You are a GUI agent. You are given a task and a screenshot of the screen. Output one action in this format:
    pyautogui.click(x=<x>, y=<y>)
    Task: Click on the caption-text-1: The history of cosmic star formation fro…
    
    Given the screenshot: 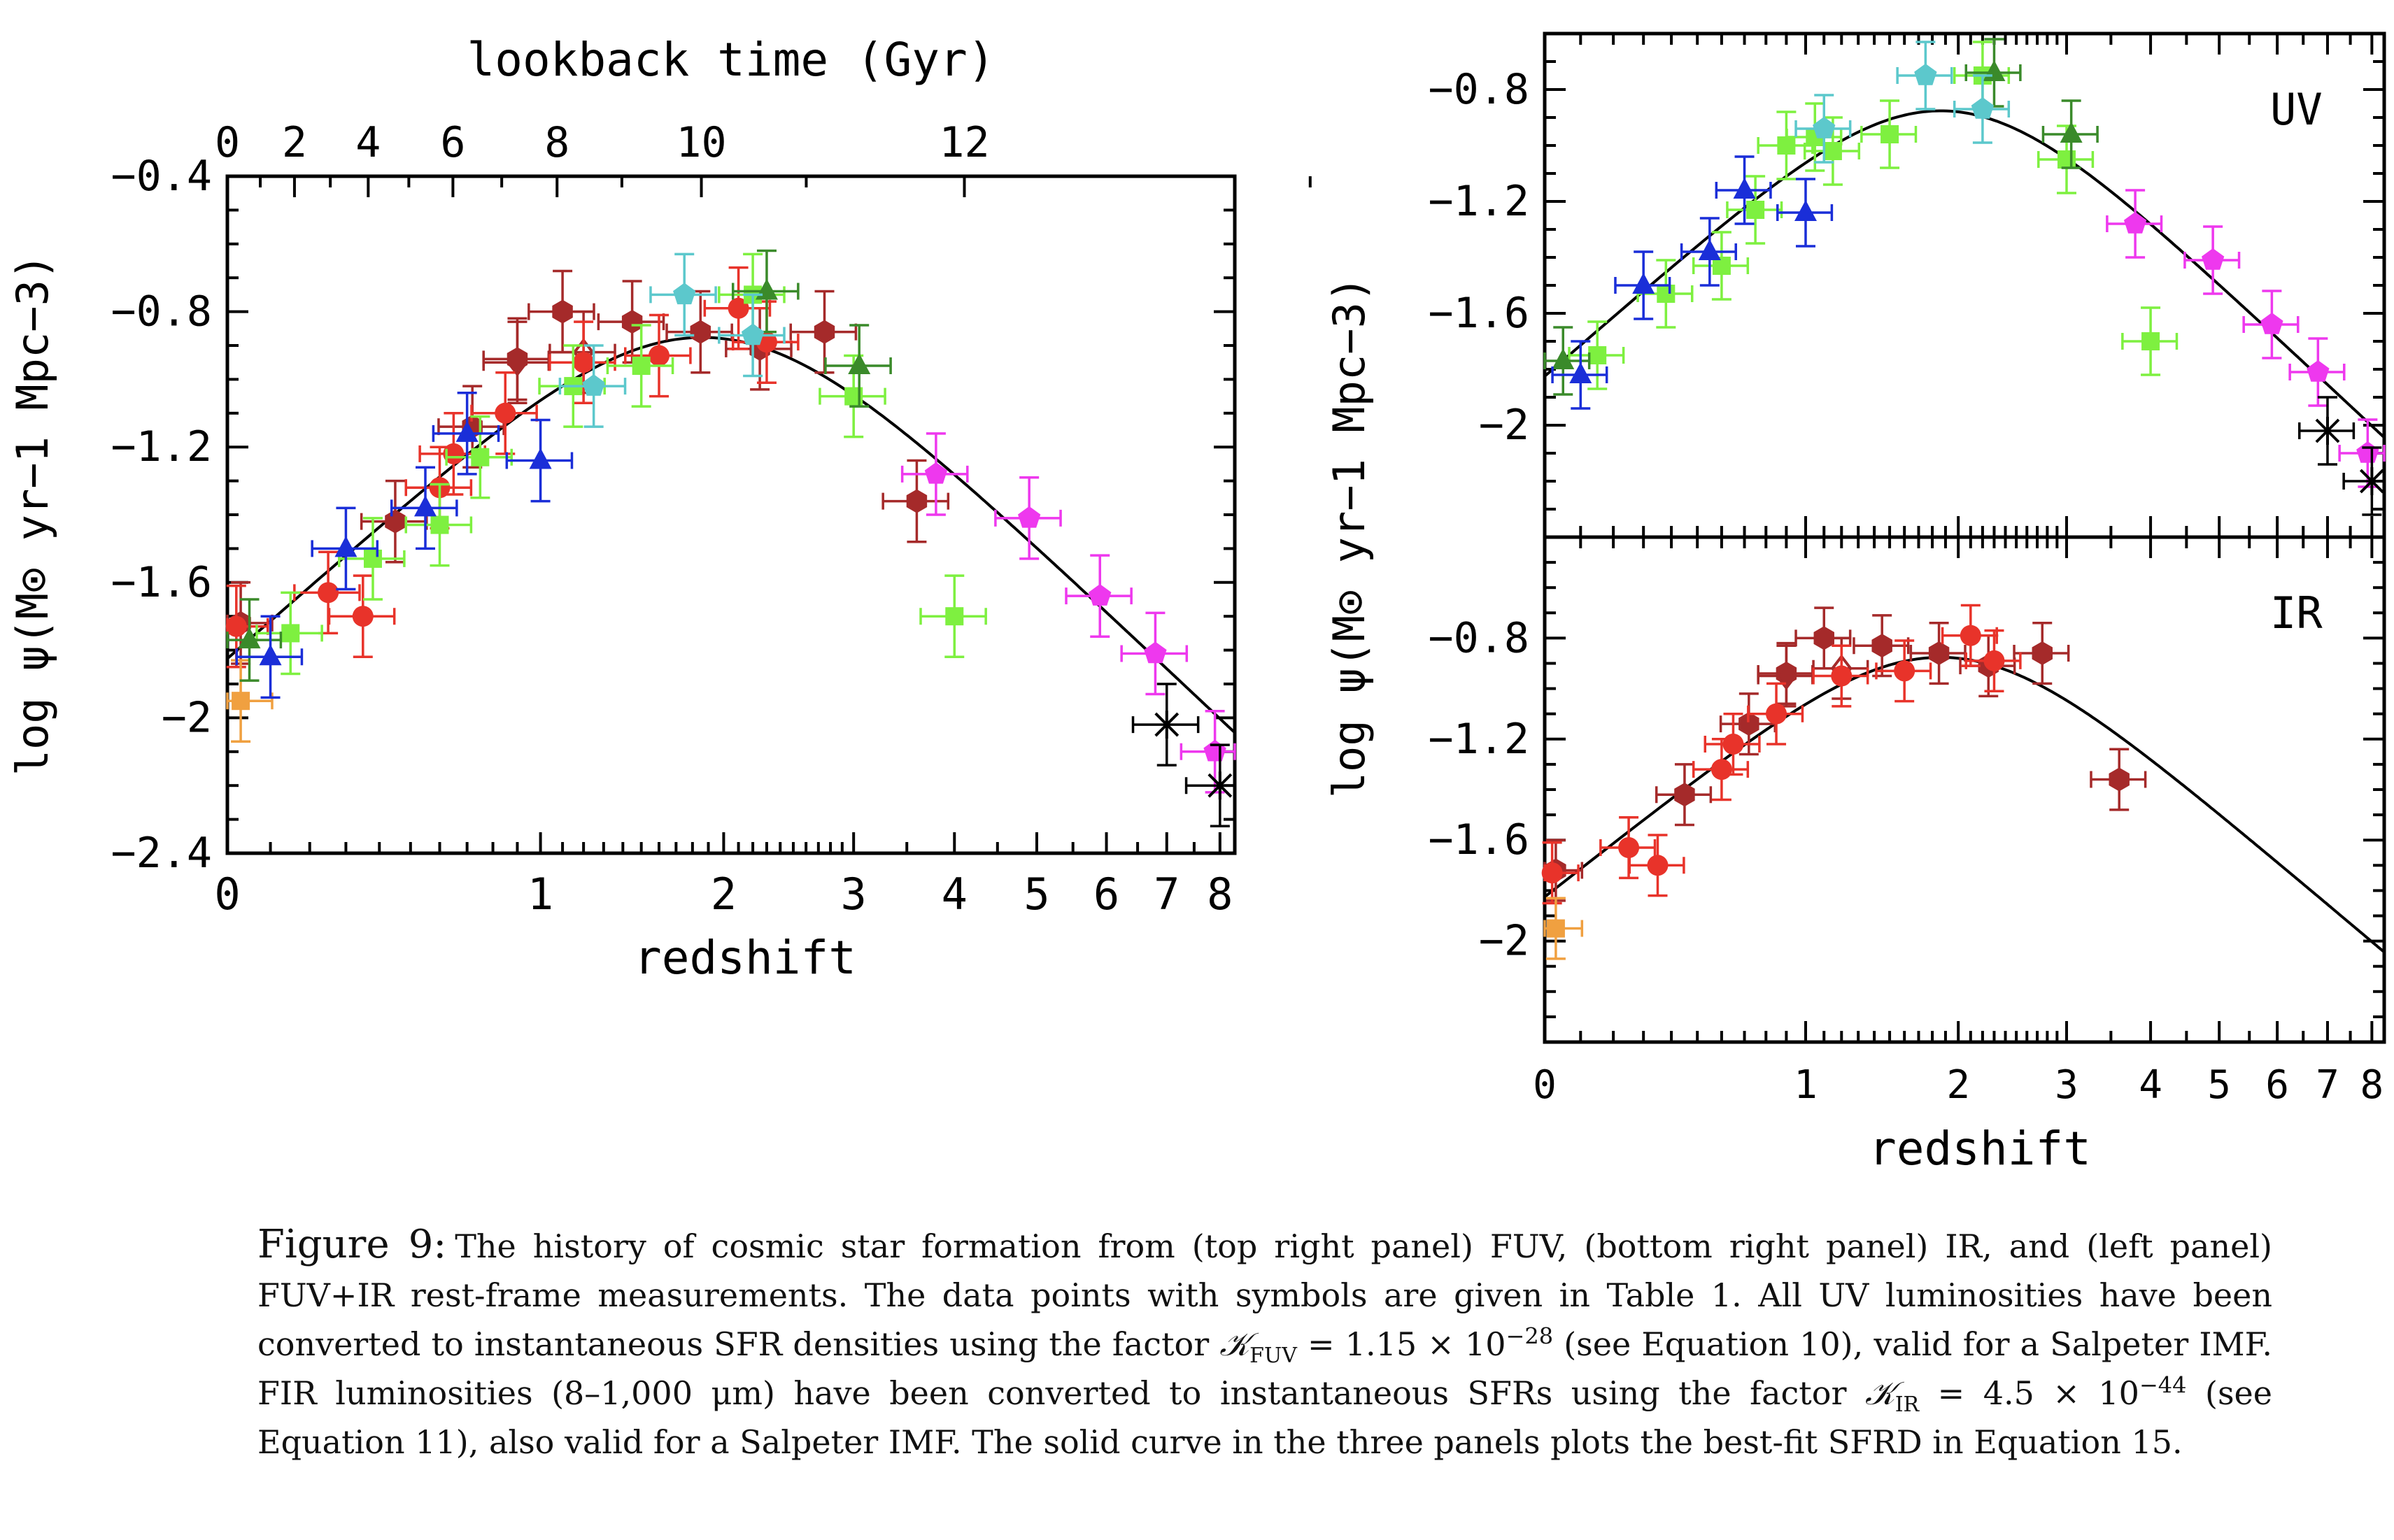 What is the action you would take?
    pyautogui.click(x=1264, y=1295)
    